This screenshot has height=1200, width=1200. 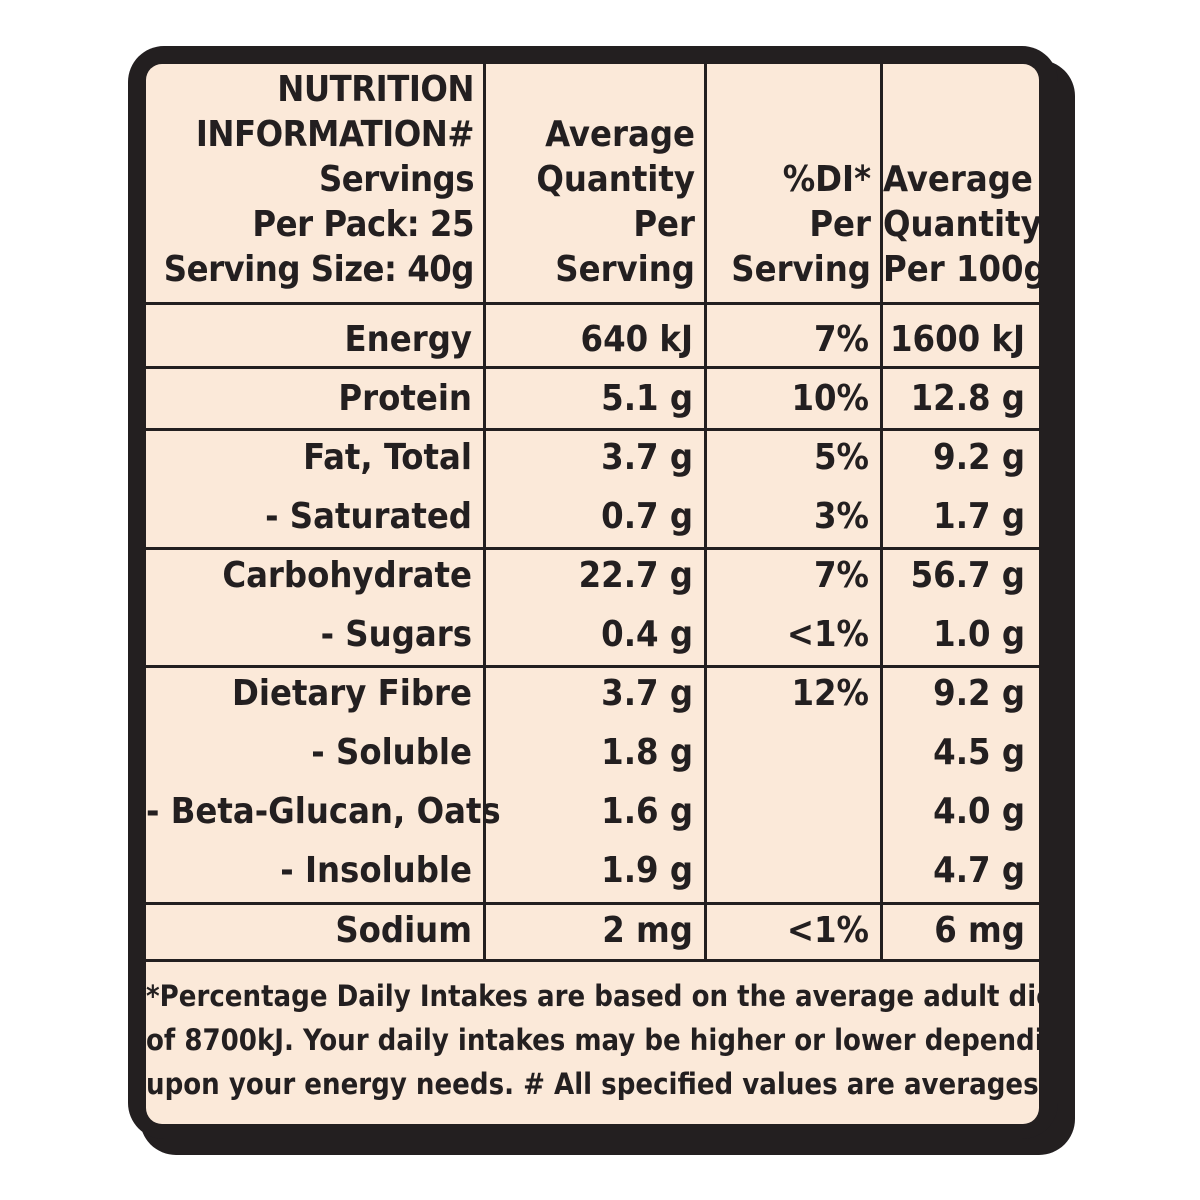 I want to click on header-title-line: Servings, so click(x=396, y=179).